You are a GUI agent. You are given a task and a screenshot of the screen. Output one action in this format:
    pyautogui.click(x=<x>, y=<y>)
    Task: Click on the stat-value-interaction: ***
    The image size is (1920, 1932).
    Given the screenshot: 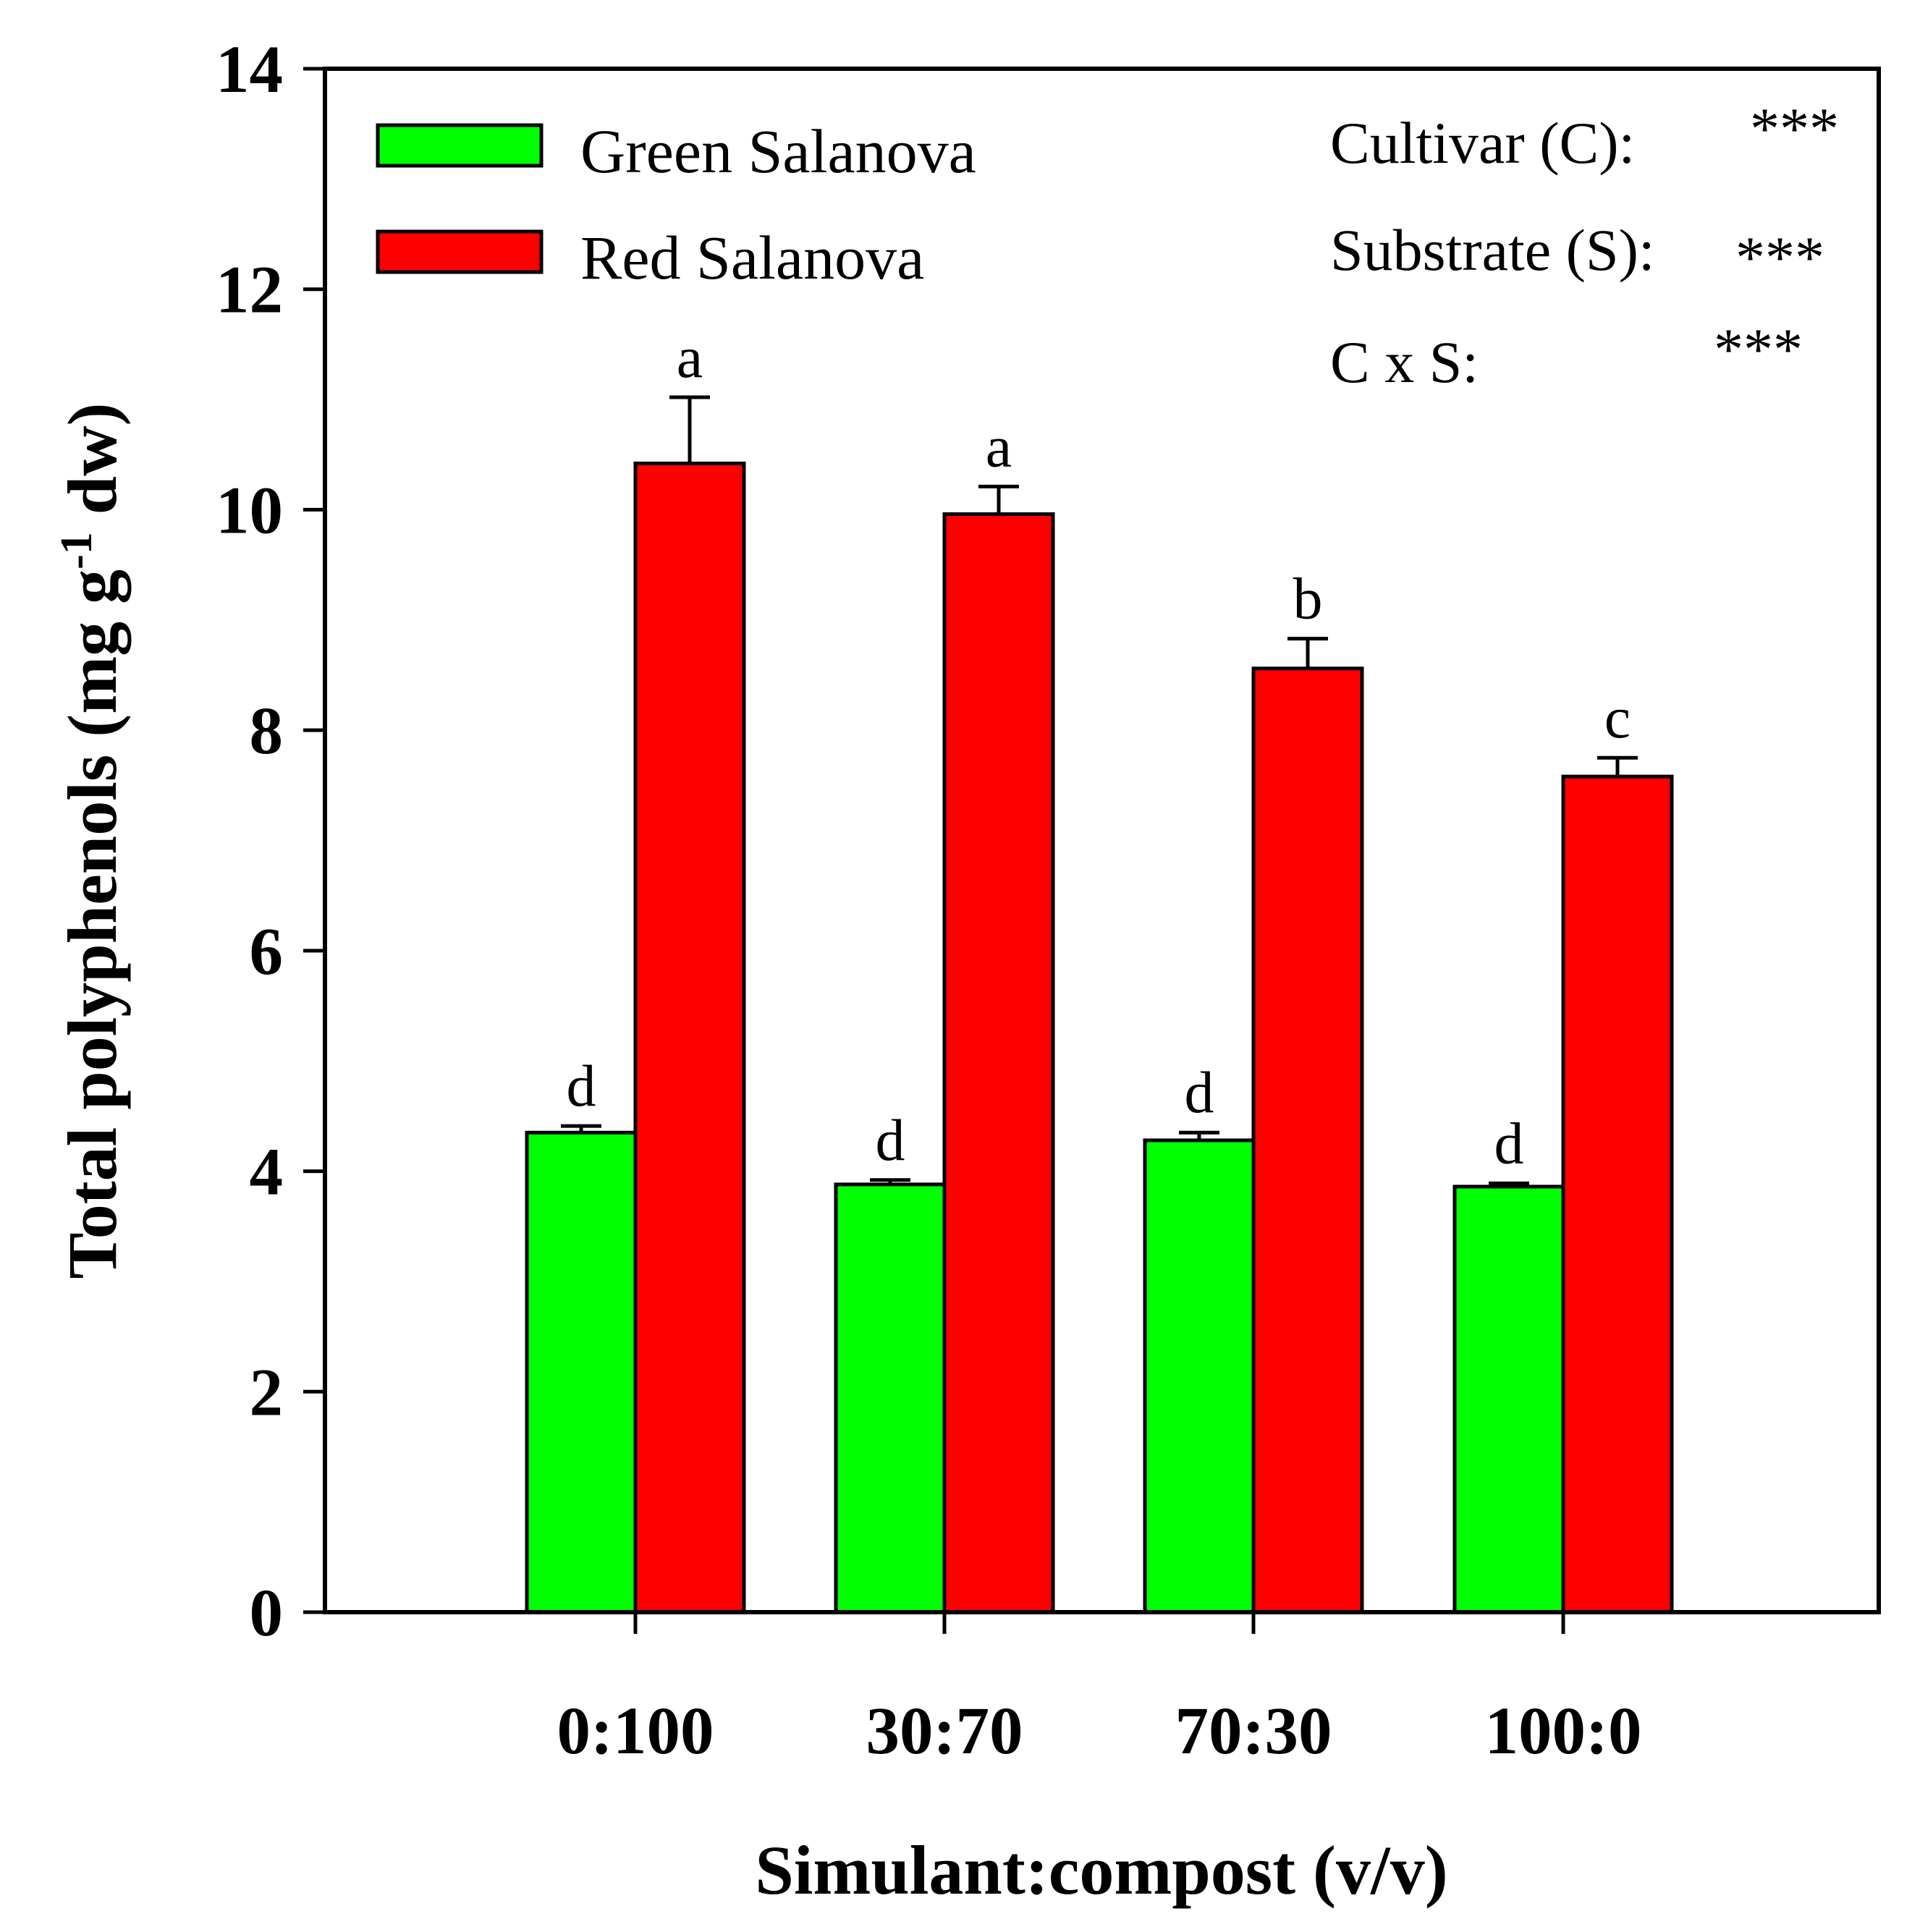 What is the action you would take?
    pyautogui.click(x=1758, y=349)
    